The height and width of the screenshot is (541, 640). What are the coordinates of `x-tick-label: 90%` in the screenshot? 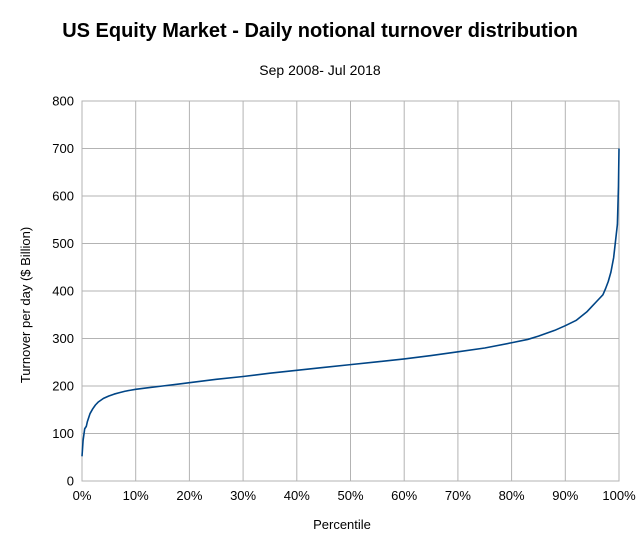 It's located at (565, 495).